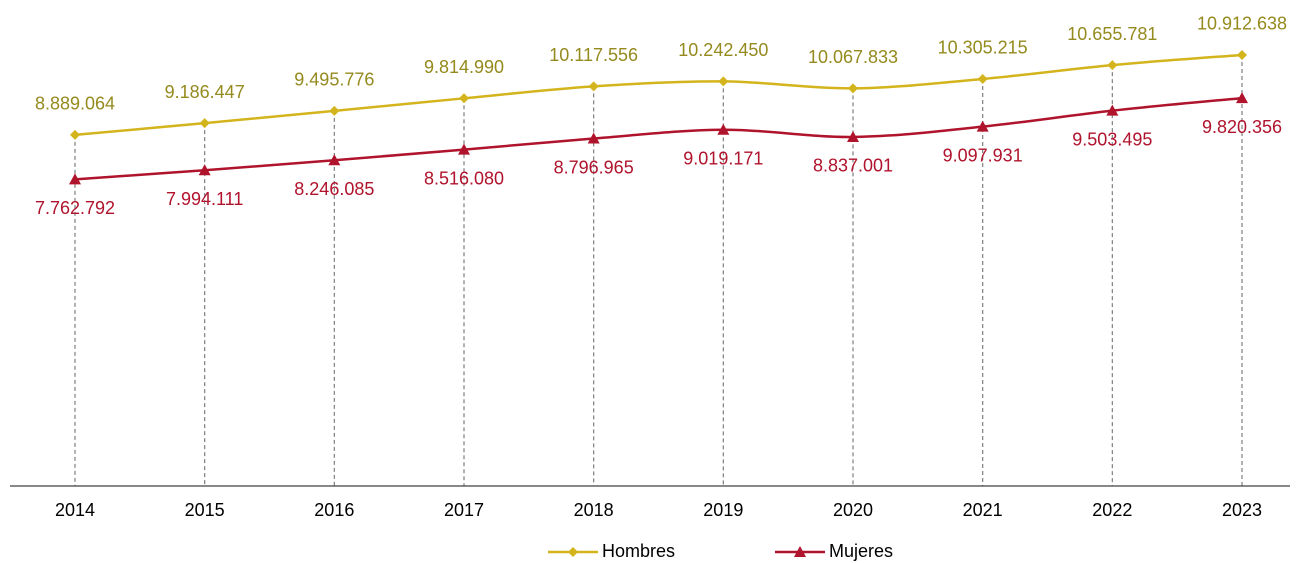  What do you see at coordinates (464, 67) in the screenshot?
I see `data-label: 9.814.990` at bounding box center [464, 67].